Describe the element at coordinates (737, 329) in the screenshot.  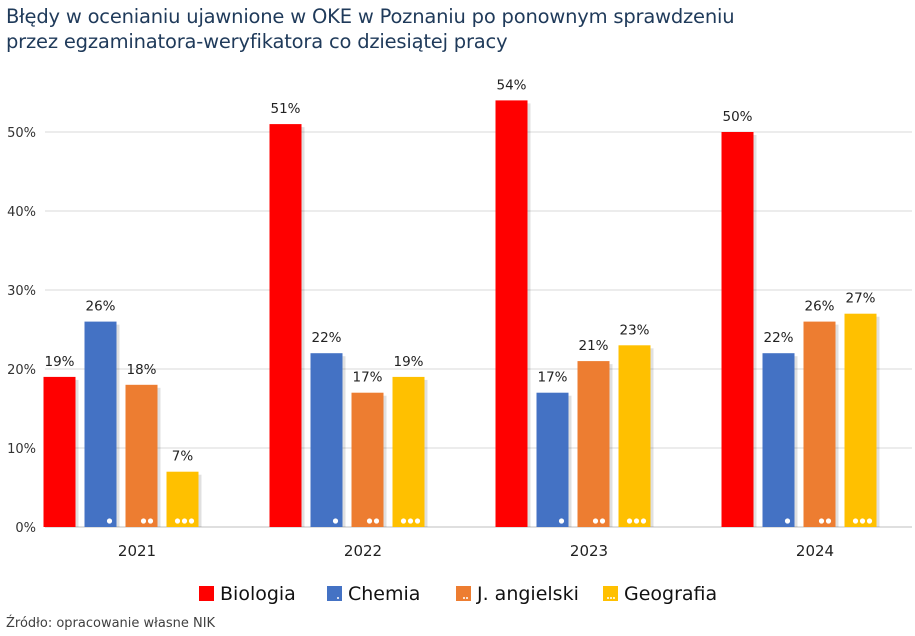
I see `bar-biologia-2024` at that location.